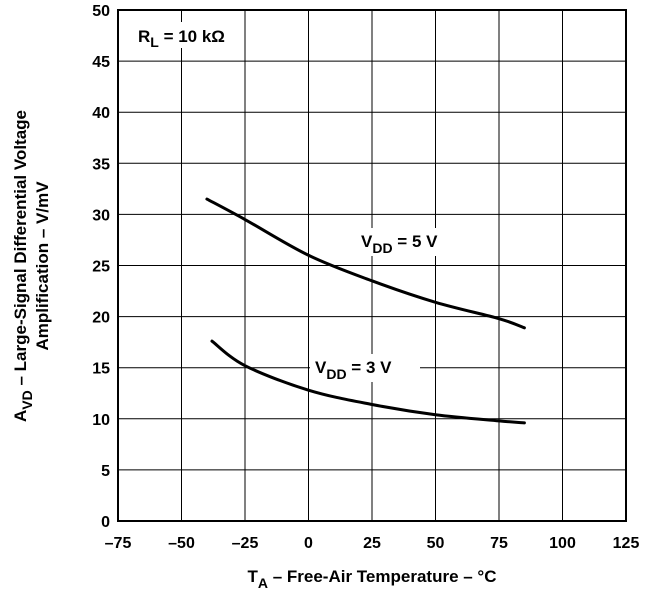 Image resolution: width=656 pixels, height=590 pixels. Describe the element at coordinates (101, 420) in the screenshot. I see `y-tick-label: 10` at that location.